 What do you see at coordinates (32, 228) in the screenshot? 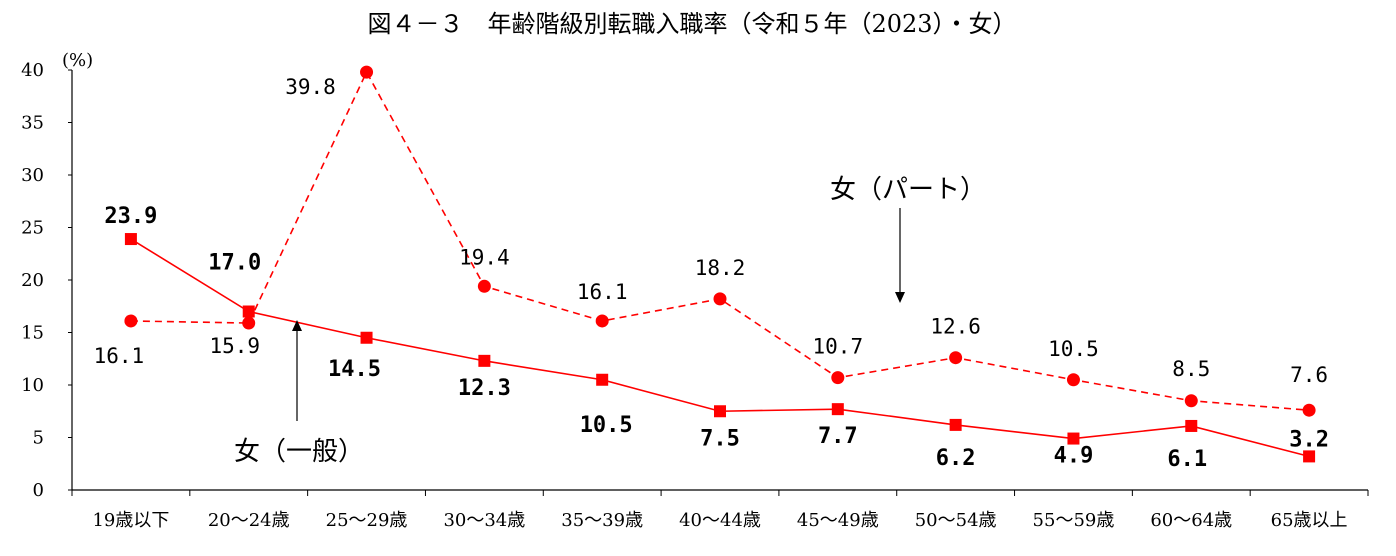
I see `y-tick-label: 25` at bounding box center [32, 228].